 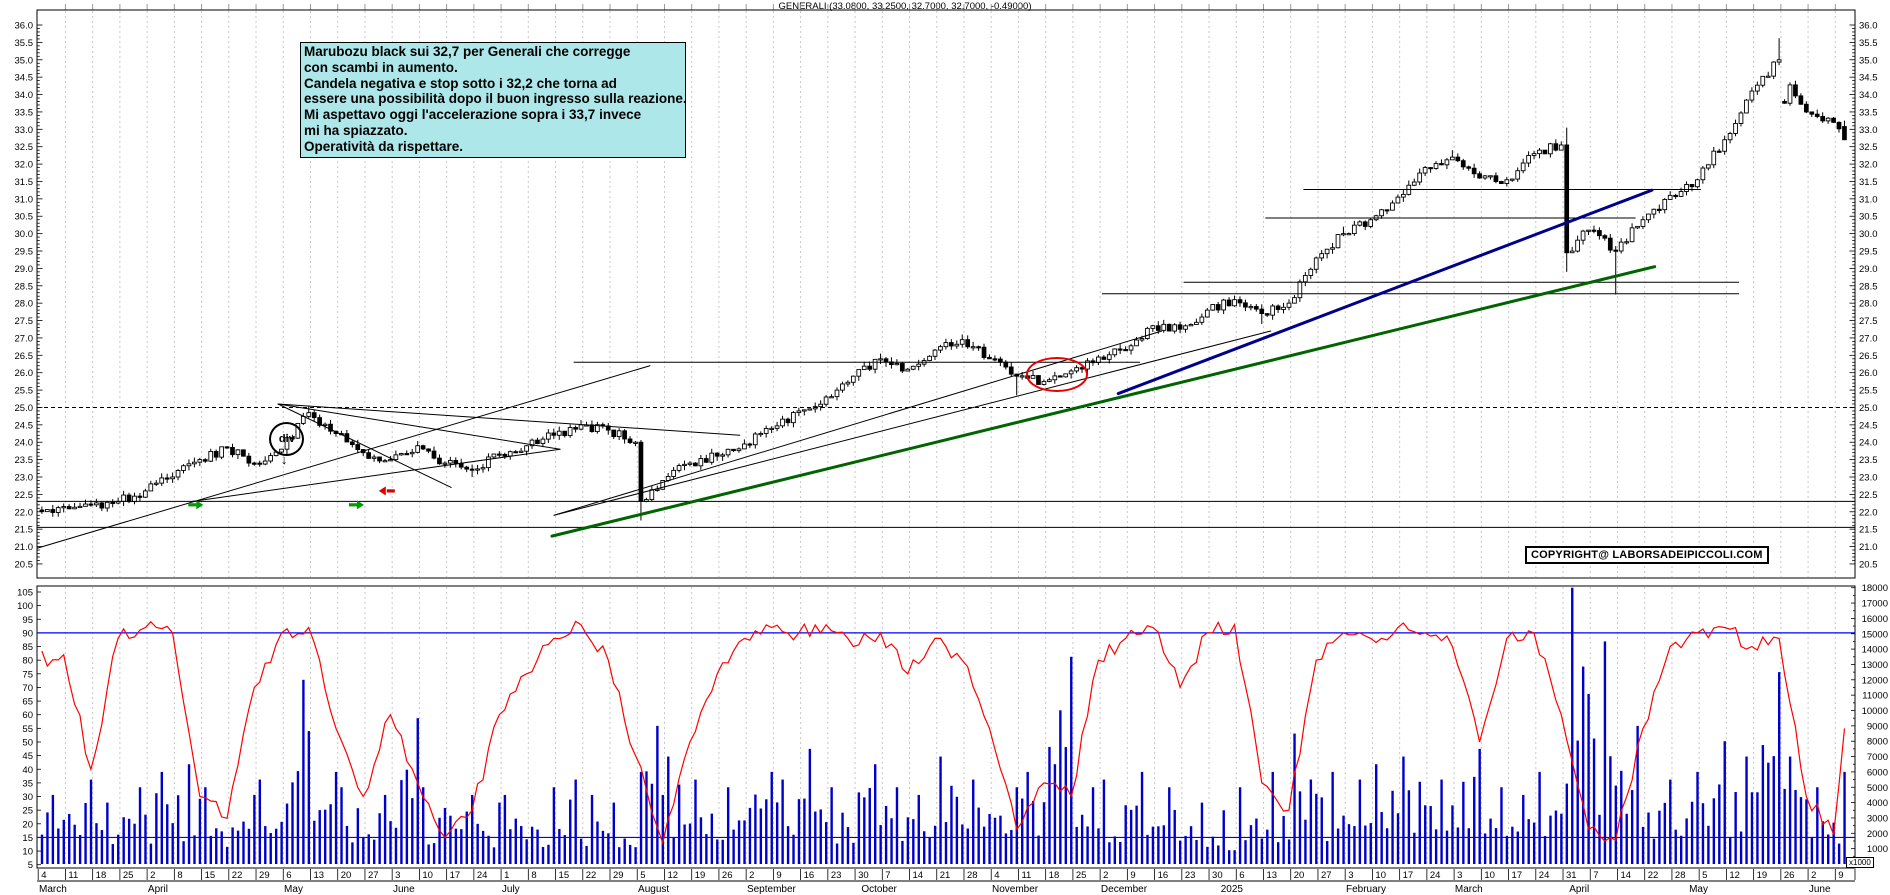 I want to click on svg-text: 4000, so click(x=1877, y=803).